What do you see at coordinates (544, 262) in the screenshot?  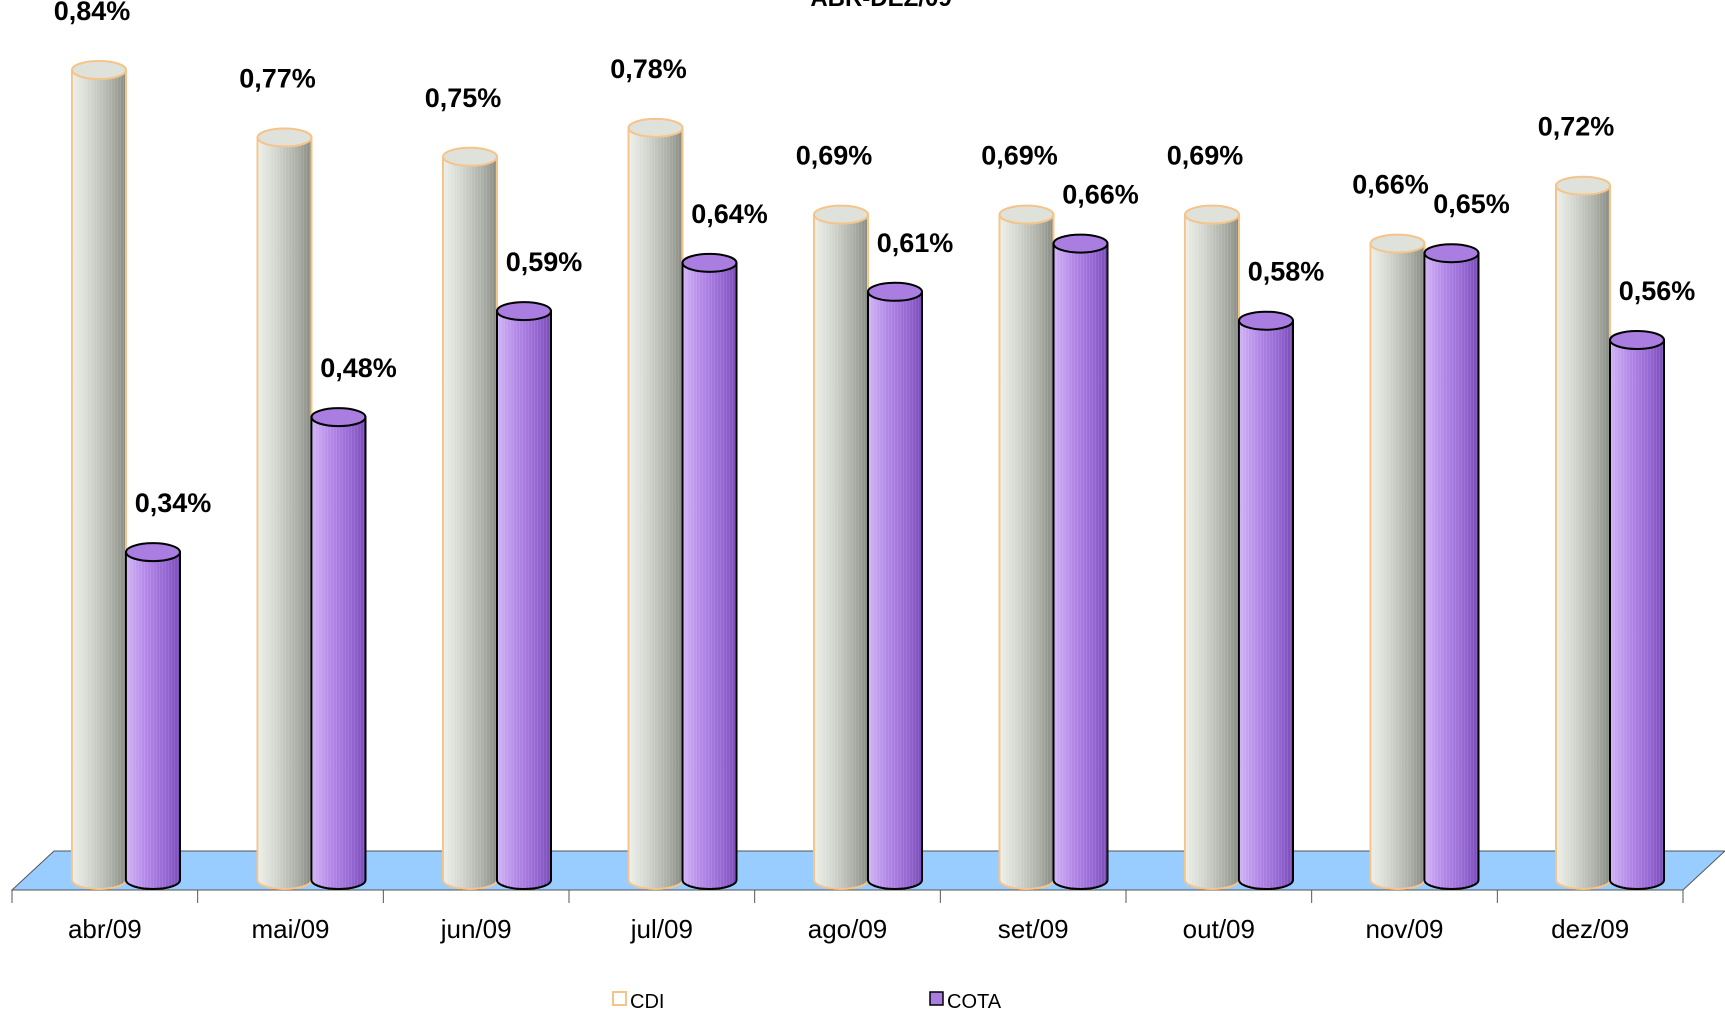 I see `data-label-cota: 0,59%` at bounding box center [544, 262].